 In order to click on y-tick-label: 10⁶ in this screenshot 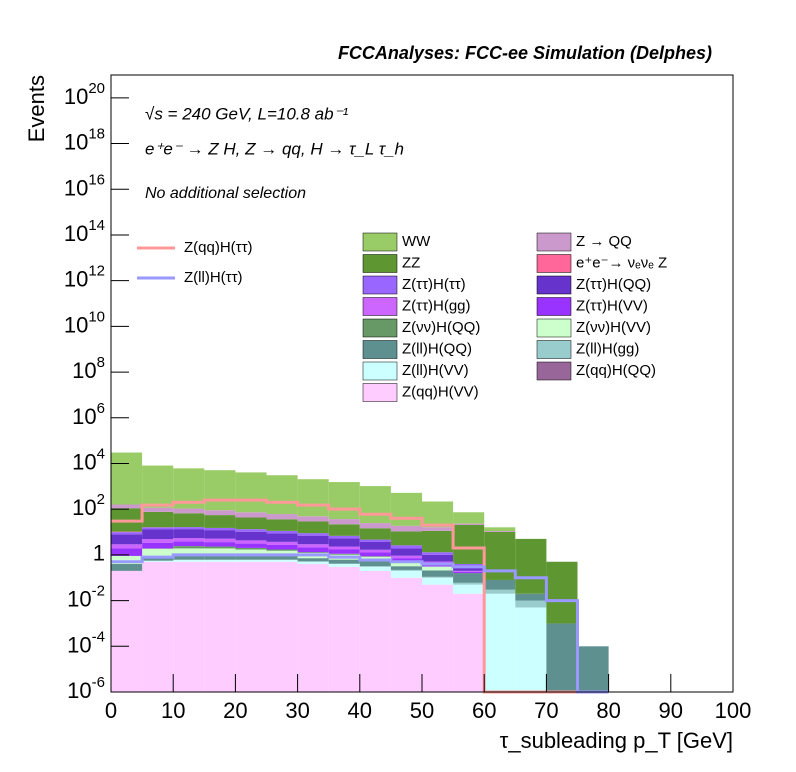, I will do `click(88, 414)`.